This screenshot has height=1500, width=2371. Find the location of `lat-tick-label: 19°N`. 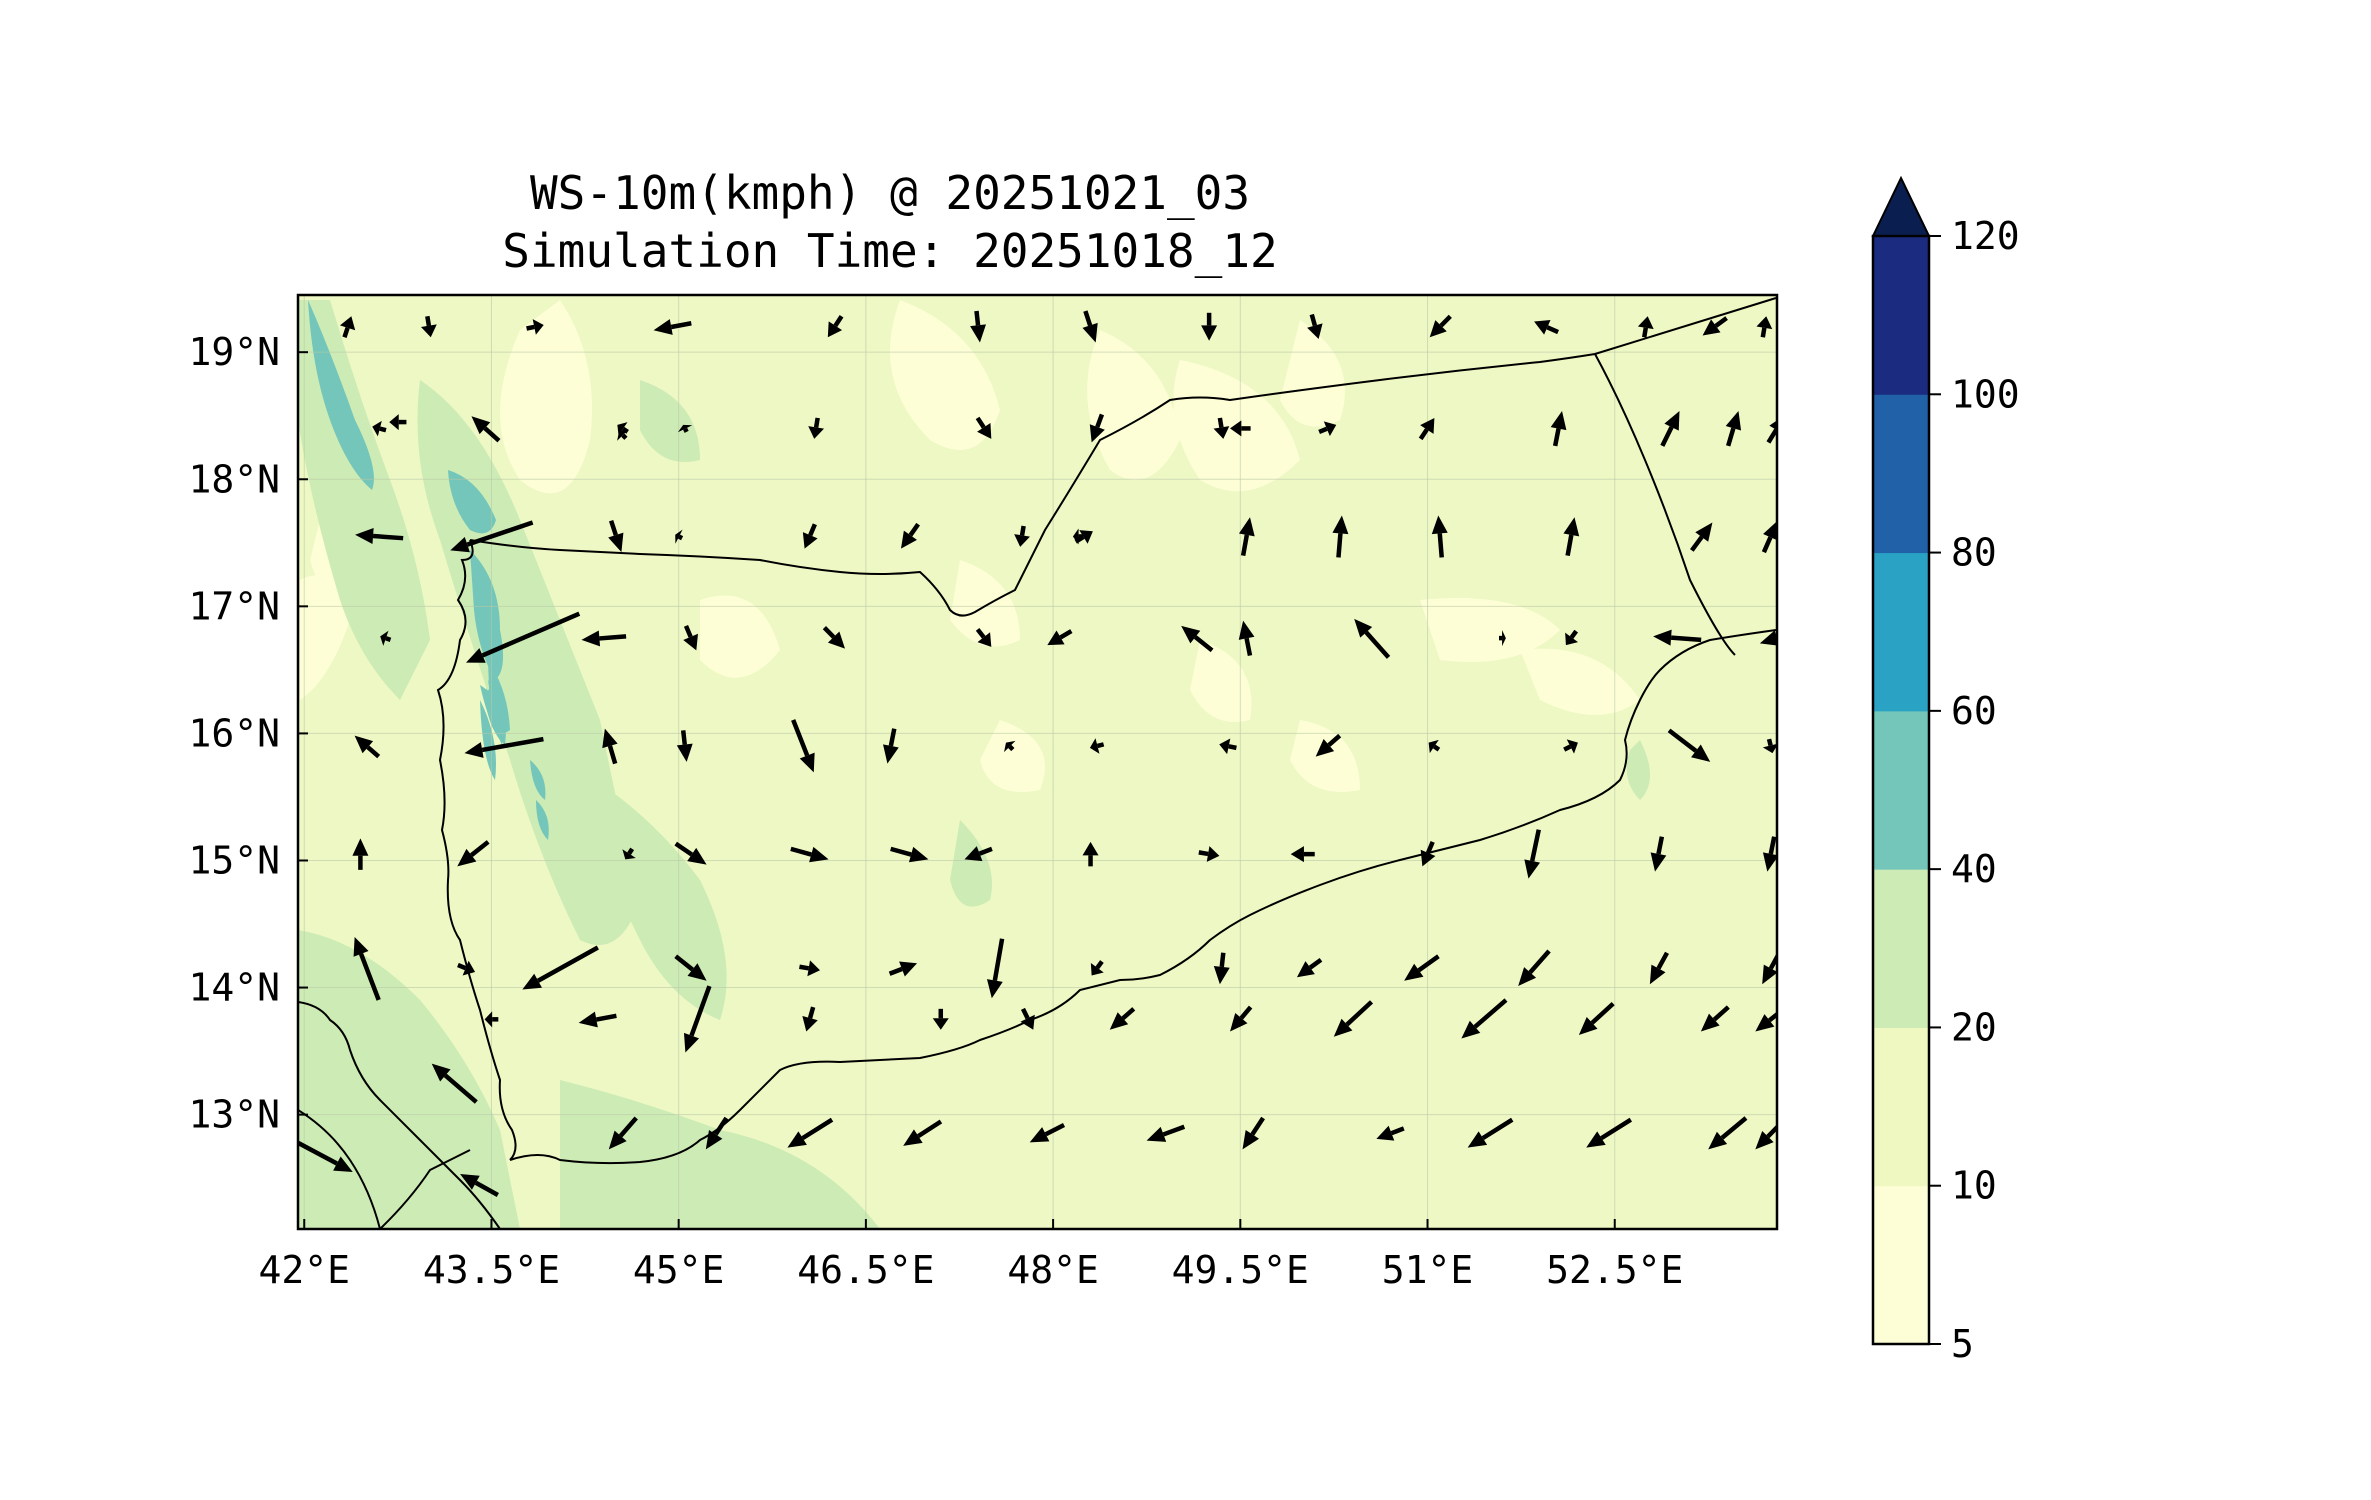

lat-tick-label: 19°N is located at coordinates (234, 352).